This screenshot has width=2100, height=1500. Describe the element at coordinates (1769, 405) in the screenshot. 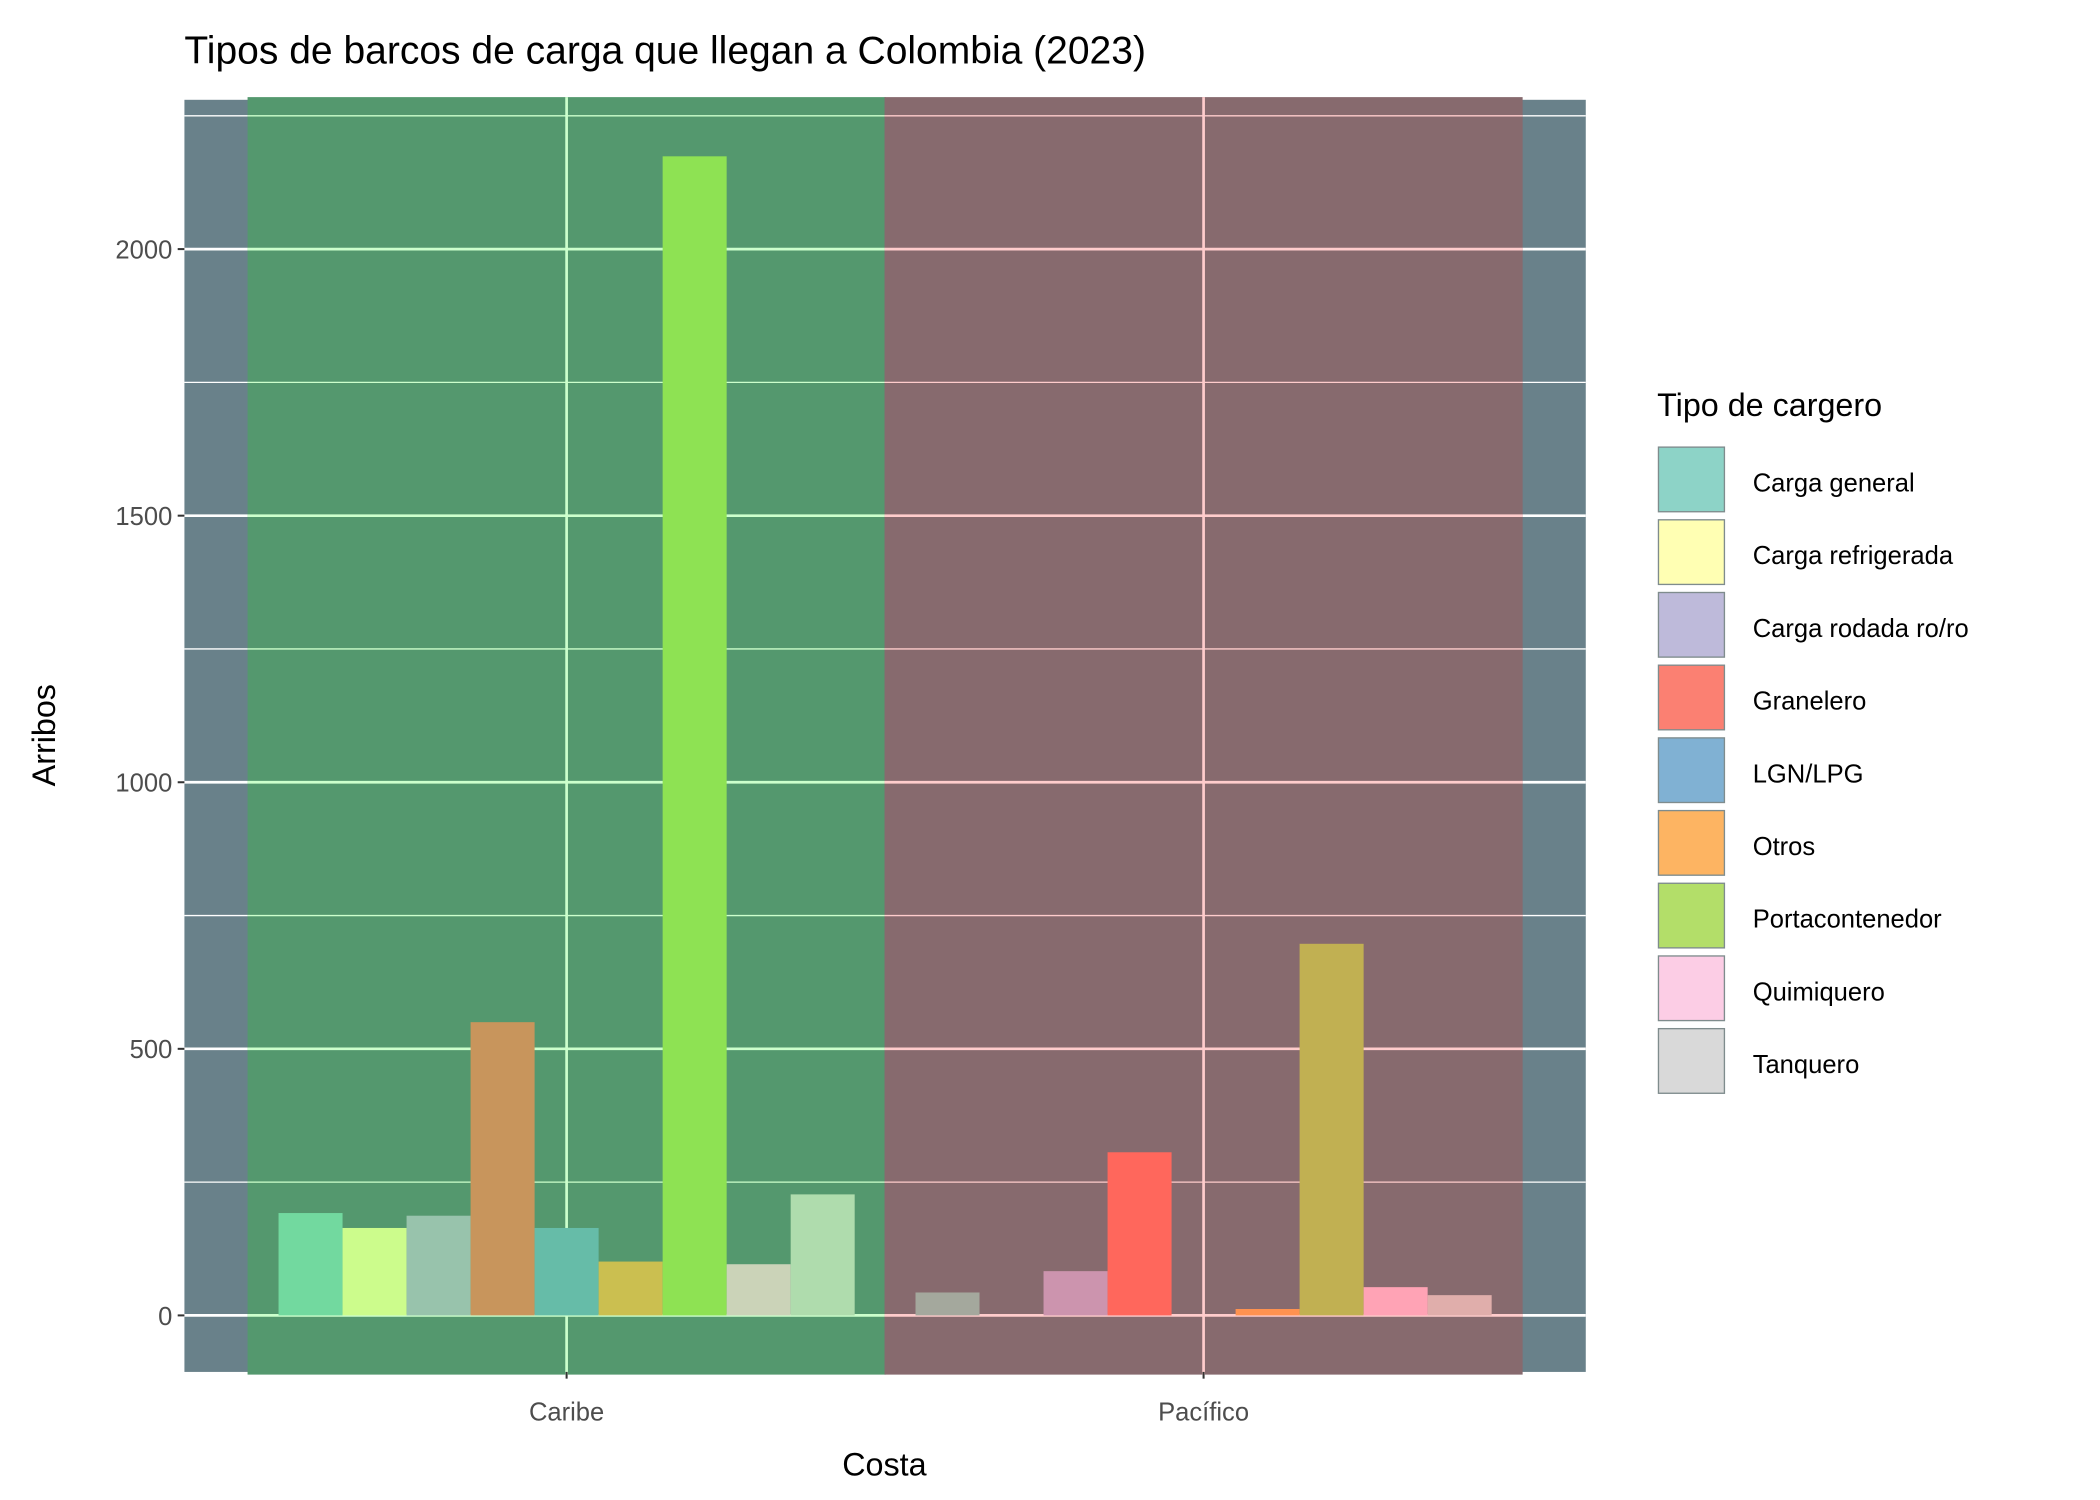

I see `legend-title: Tipo de cargero` at that location.